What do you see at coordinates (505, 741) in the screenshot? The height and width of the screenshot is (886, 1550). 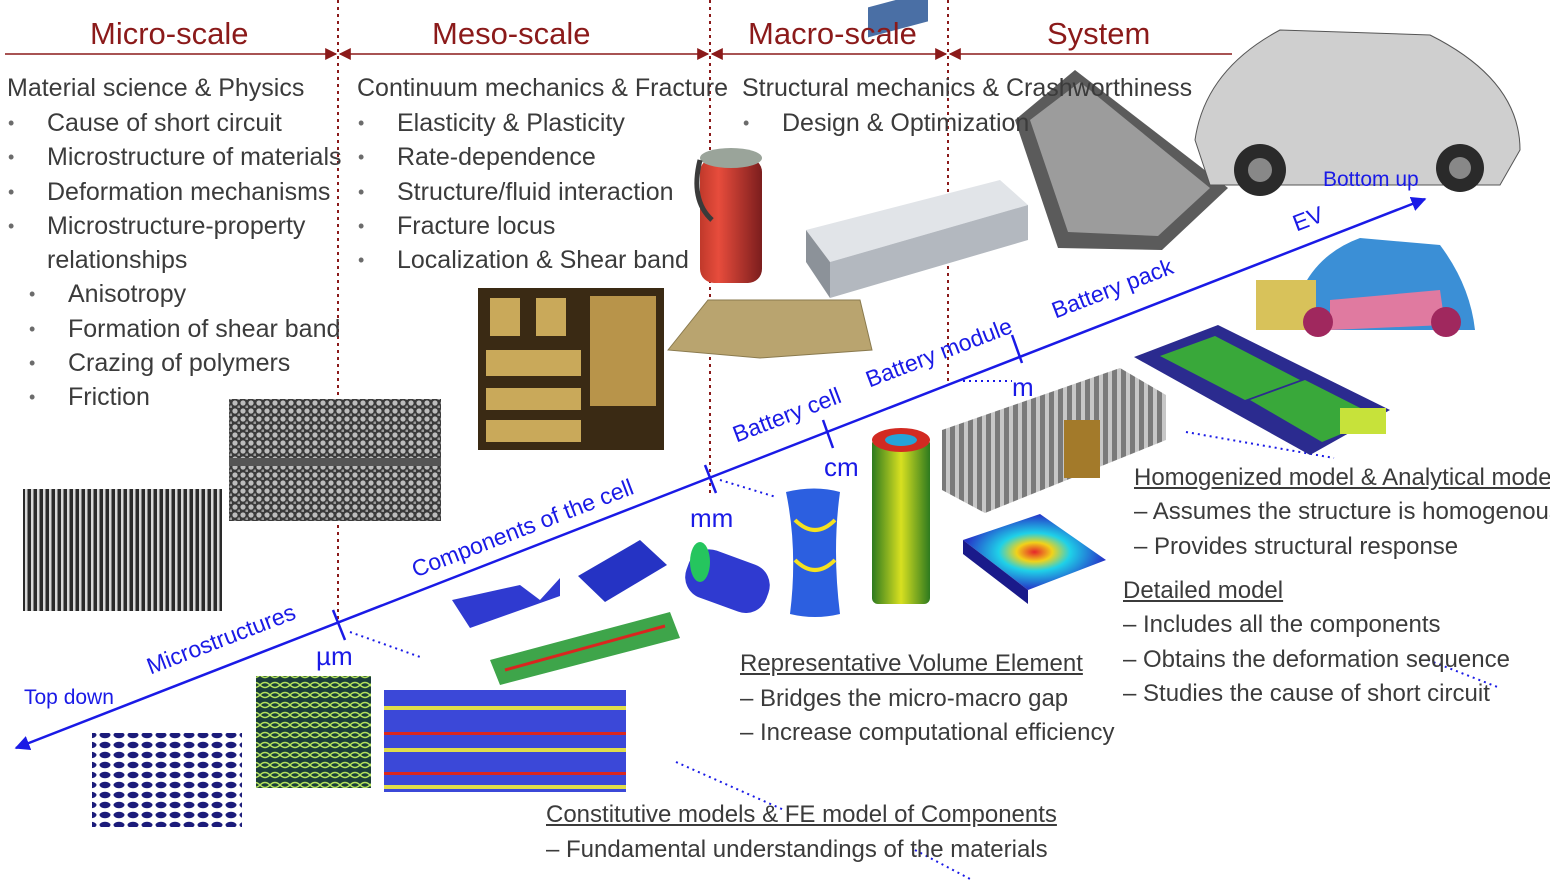 I see `layered-rve-model` at bounding box center [505, 741].